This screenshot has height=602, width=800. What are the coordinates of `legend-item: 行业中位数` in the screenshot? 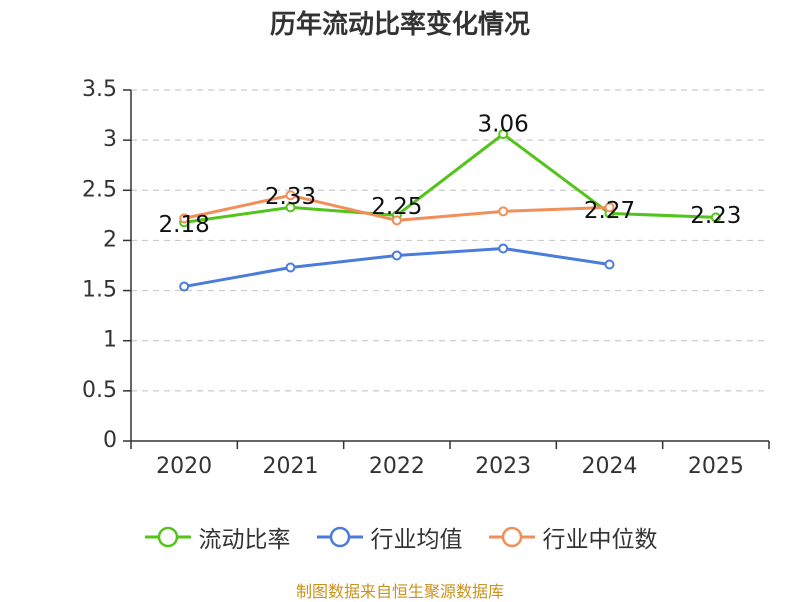 It's located at (572, 537).